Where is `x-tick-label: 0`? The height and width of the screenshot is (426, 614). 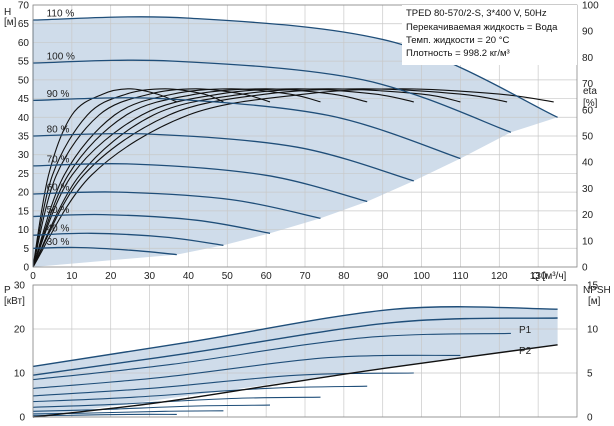 x-tick-label: 0 is located at coordinates (33, 276).